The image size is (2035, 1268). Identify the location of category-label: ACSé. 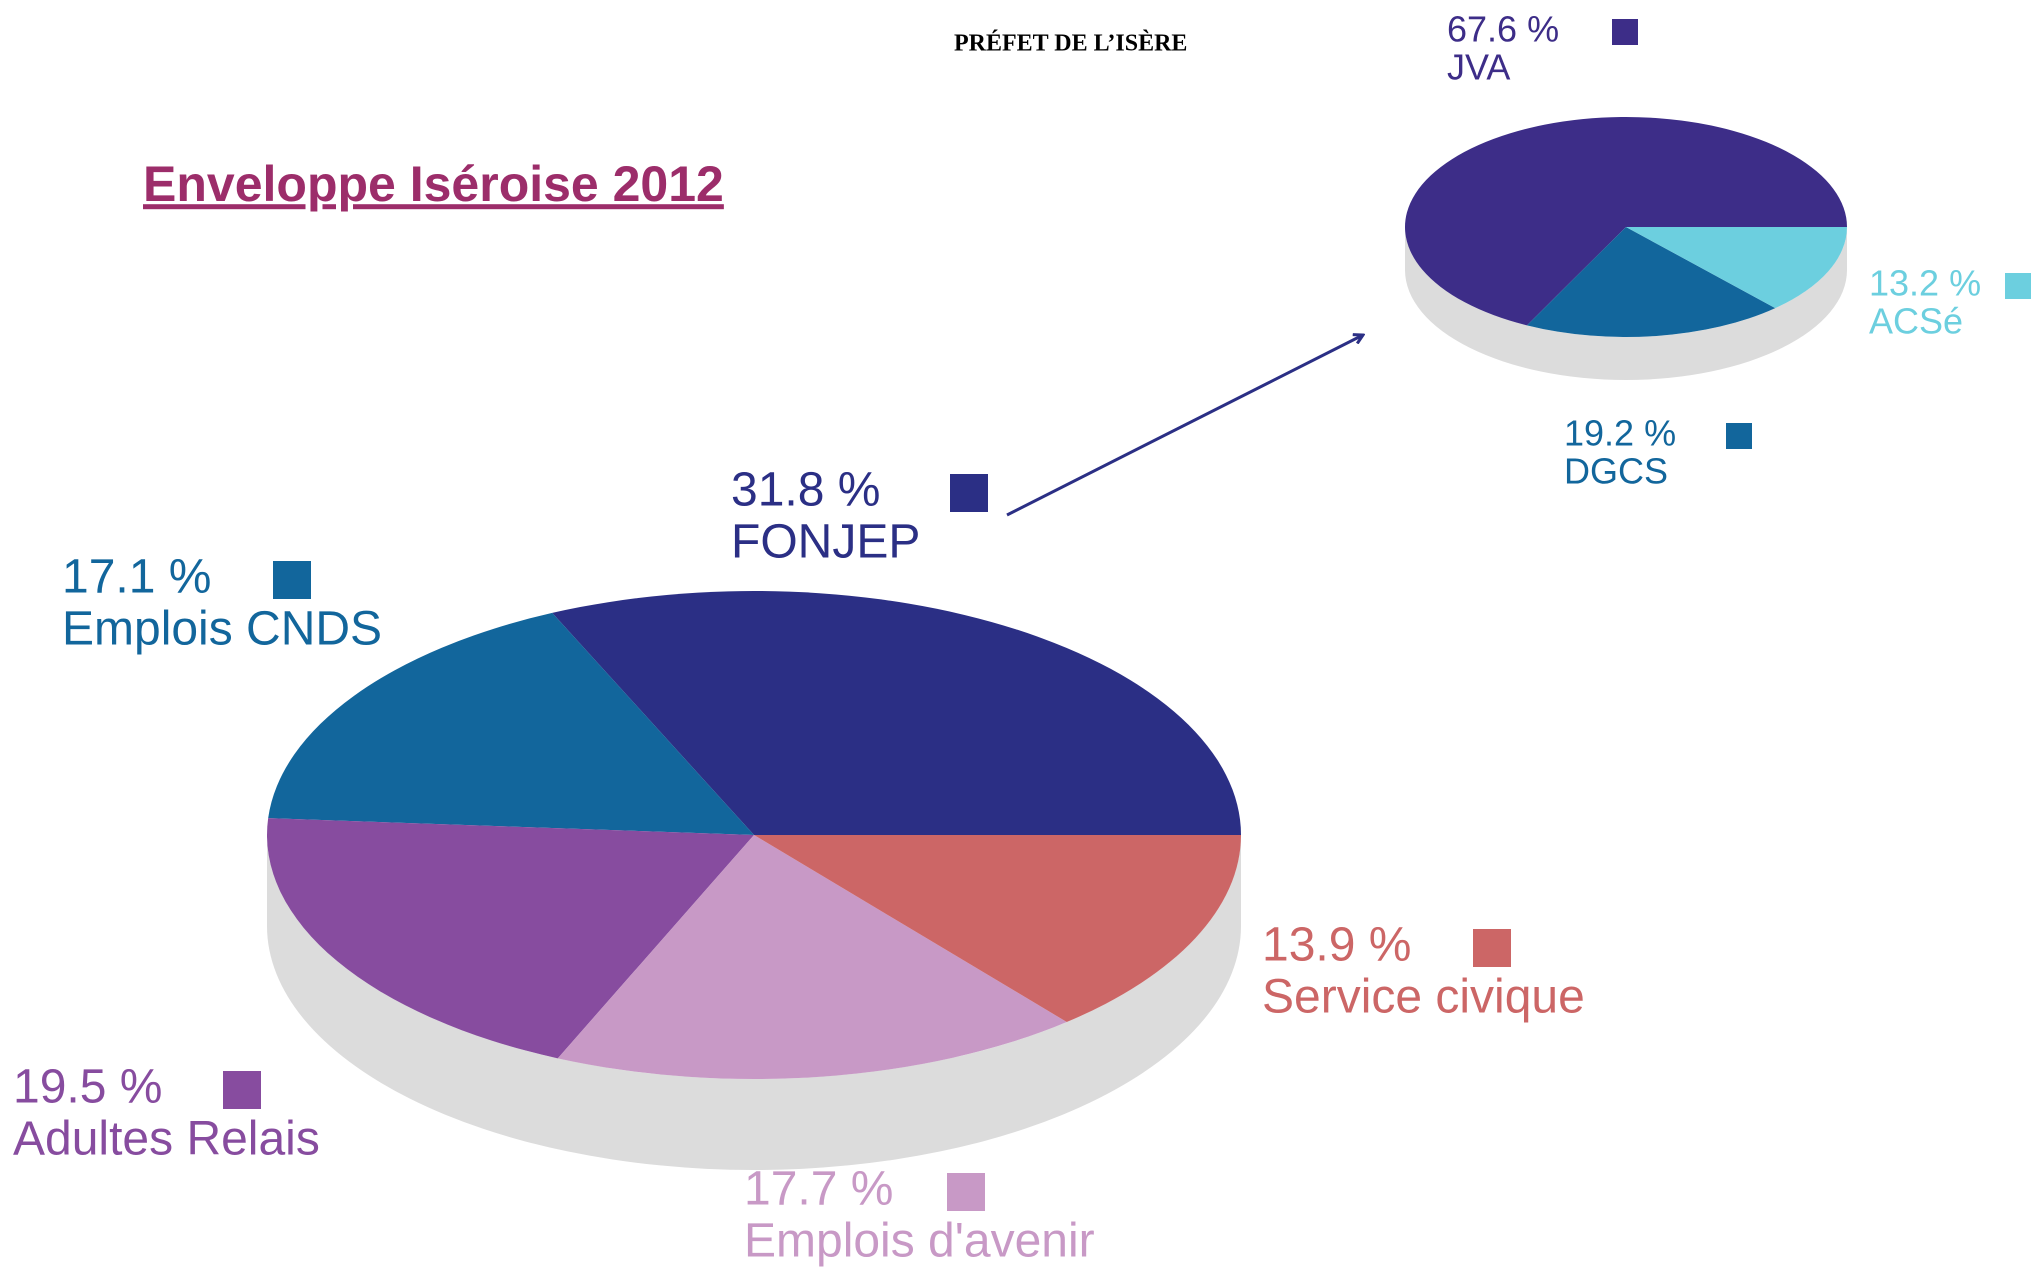
(1916, 321).